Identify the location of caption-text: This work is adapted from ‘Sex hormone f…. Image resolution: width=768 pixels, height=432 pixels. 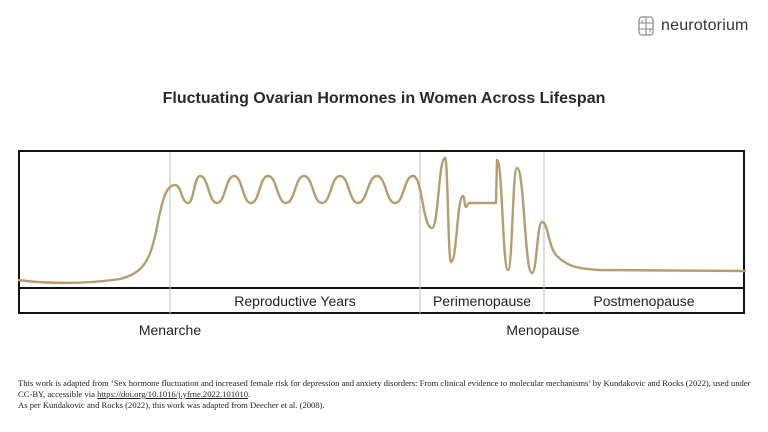
(384, 388).